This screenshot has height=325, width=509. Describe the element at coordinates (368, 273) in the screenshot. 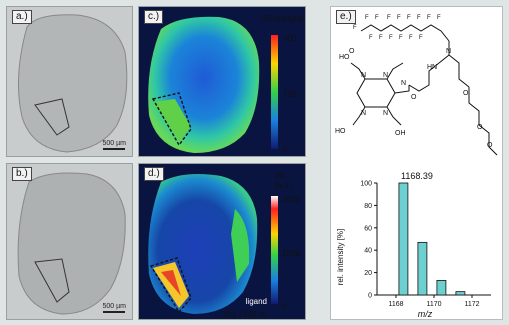

I see `y-tick-label: 20` at that location.